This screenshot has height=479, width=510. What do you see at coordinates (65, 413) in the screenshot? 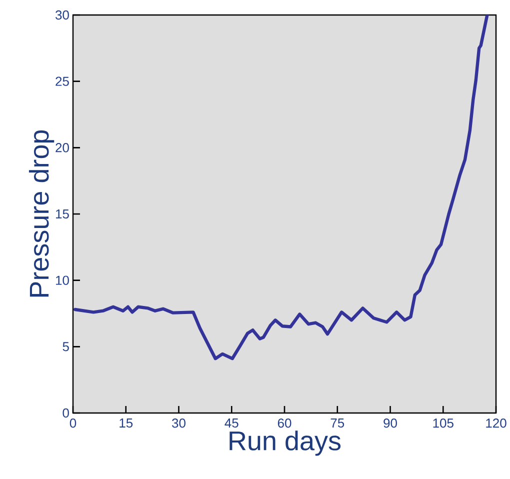
I see `y-tick-label: 0` at bounding box center [65, 413].